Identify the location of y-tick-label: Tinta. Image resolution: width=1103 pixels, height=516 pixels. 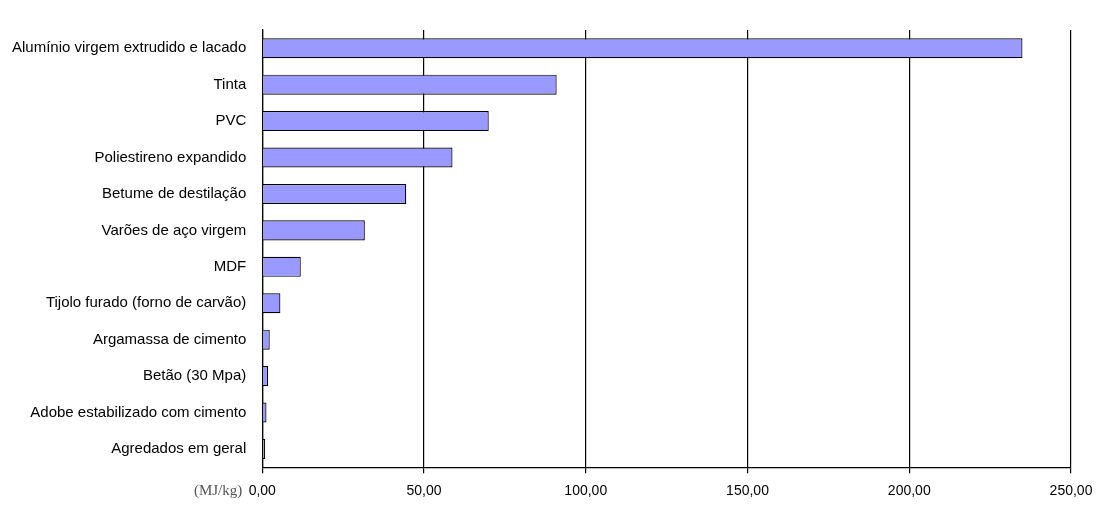
(230, 83).